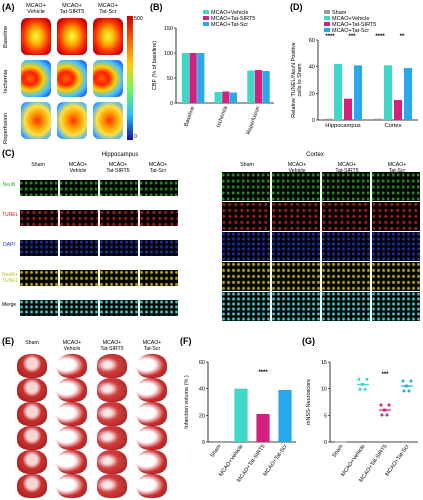  Describe the element at coordinates (32, 343) in the screenshot. I see `col-label-e-0: Sham` at that location.